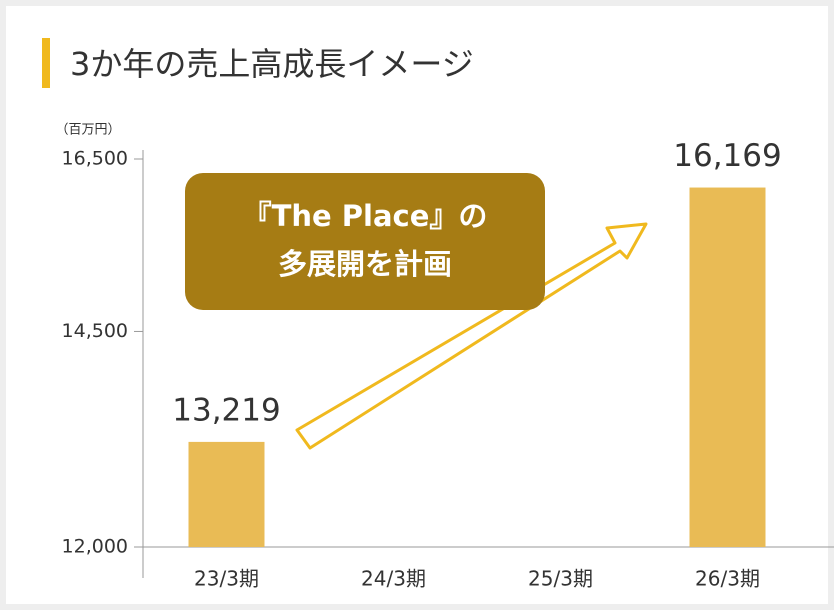 This screenshot has height=610, width=834. I want to click on y-tick-label: 12,000, so click(95, 547).